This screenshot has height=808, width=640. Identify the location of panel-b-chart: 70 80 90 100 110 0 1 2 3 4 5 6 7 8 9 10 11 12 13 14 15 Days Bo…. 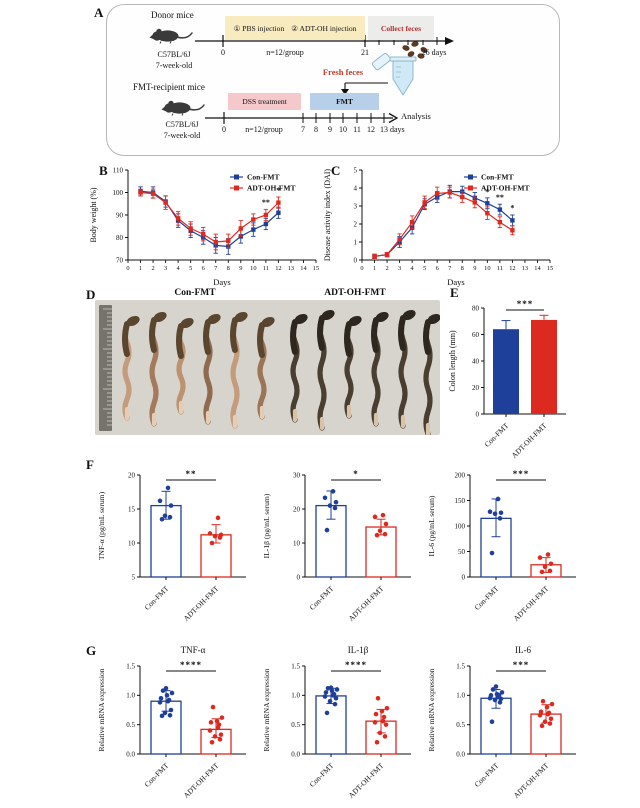
(204, 225).